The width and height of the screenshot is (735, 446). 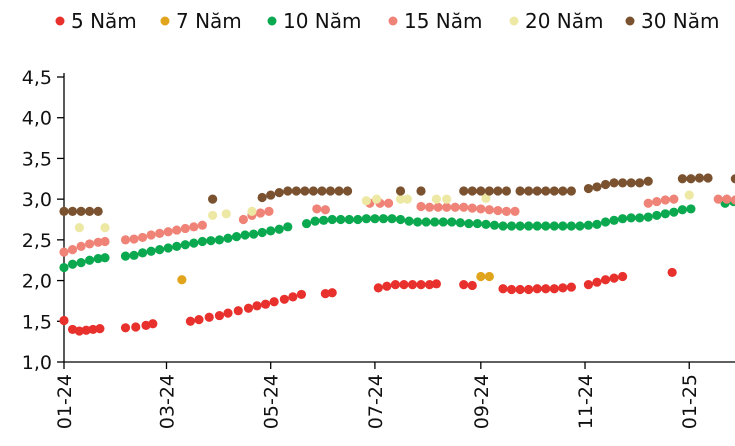 What do you see at coordinates (37, 282) in the screenshot?
I see `y-tick-label: 2,0` at bounding box center [37, 282].